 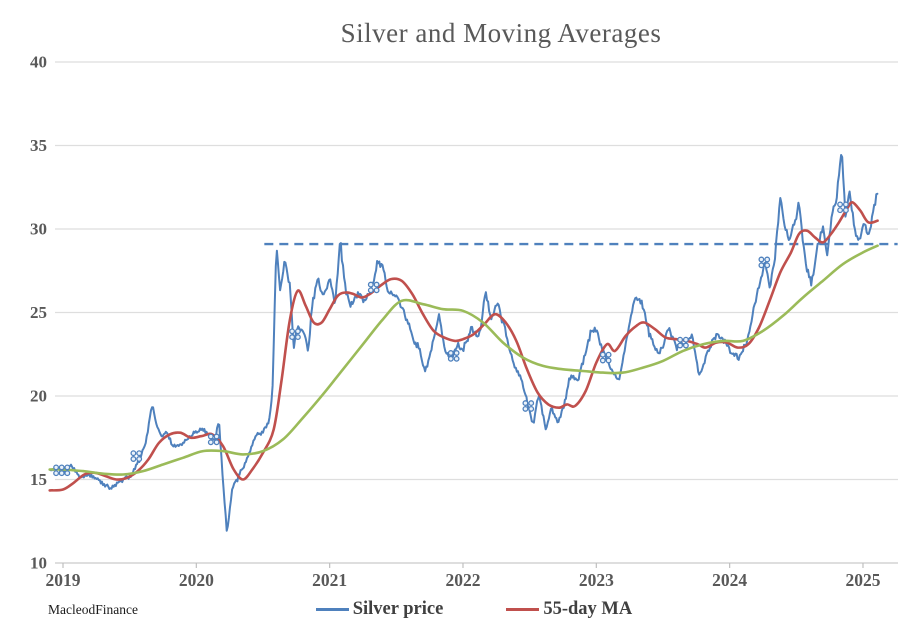 I want to click on watermark-text: MacleodFinance, so click(x=93, y=609).